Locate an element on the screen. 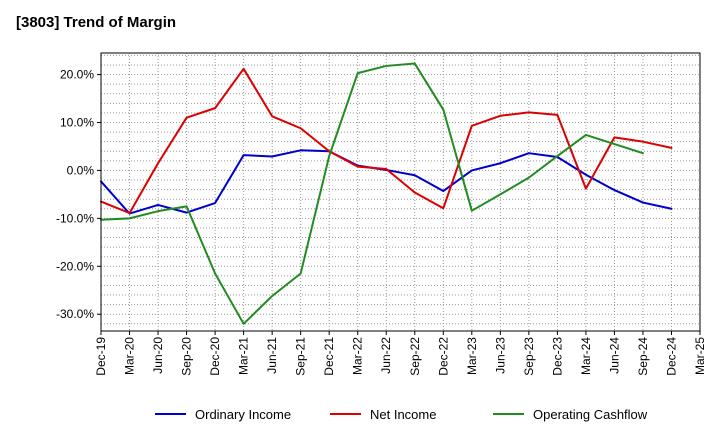  y-axis: 20.0% 10.0% 0.0% -10.0% -20.0% -30.0% is located at coordinates (78, 194).